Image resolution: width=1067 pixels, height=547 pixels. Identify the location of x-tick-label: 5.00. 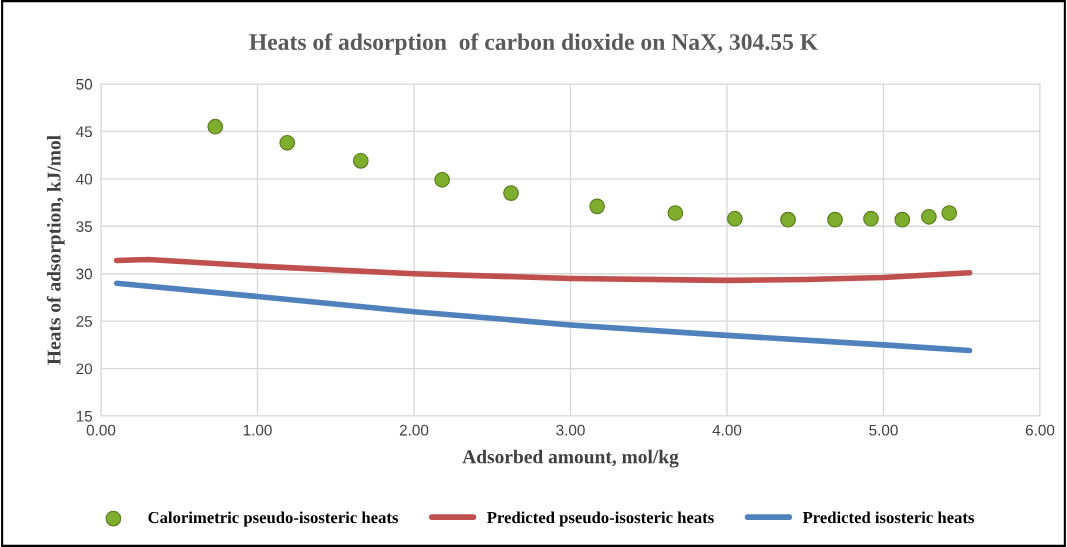
(883, 430).